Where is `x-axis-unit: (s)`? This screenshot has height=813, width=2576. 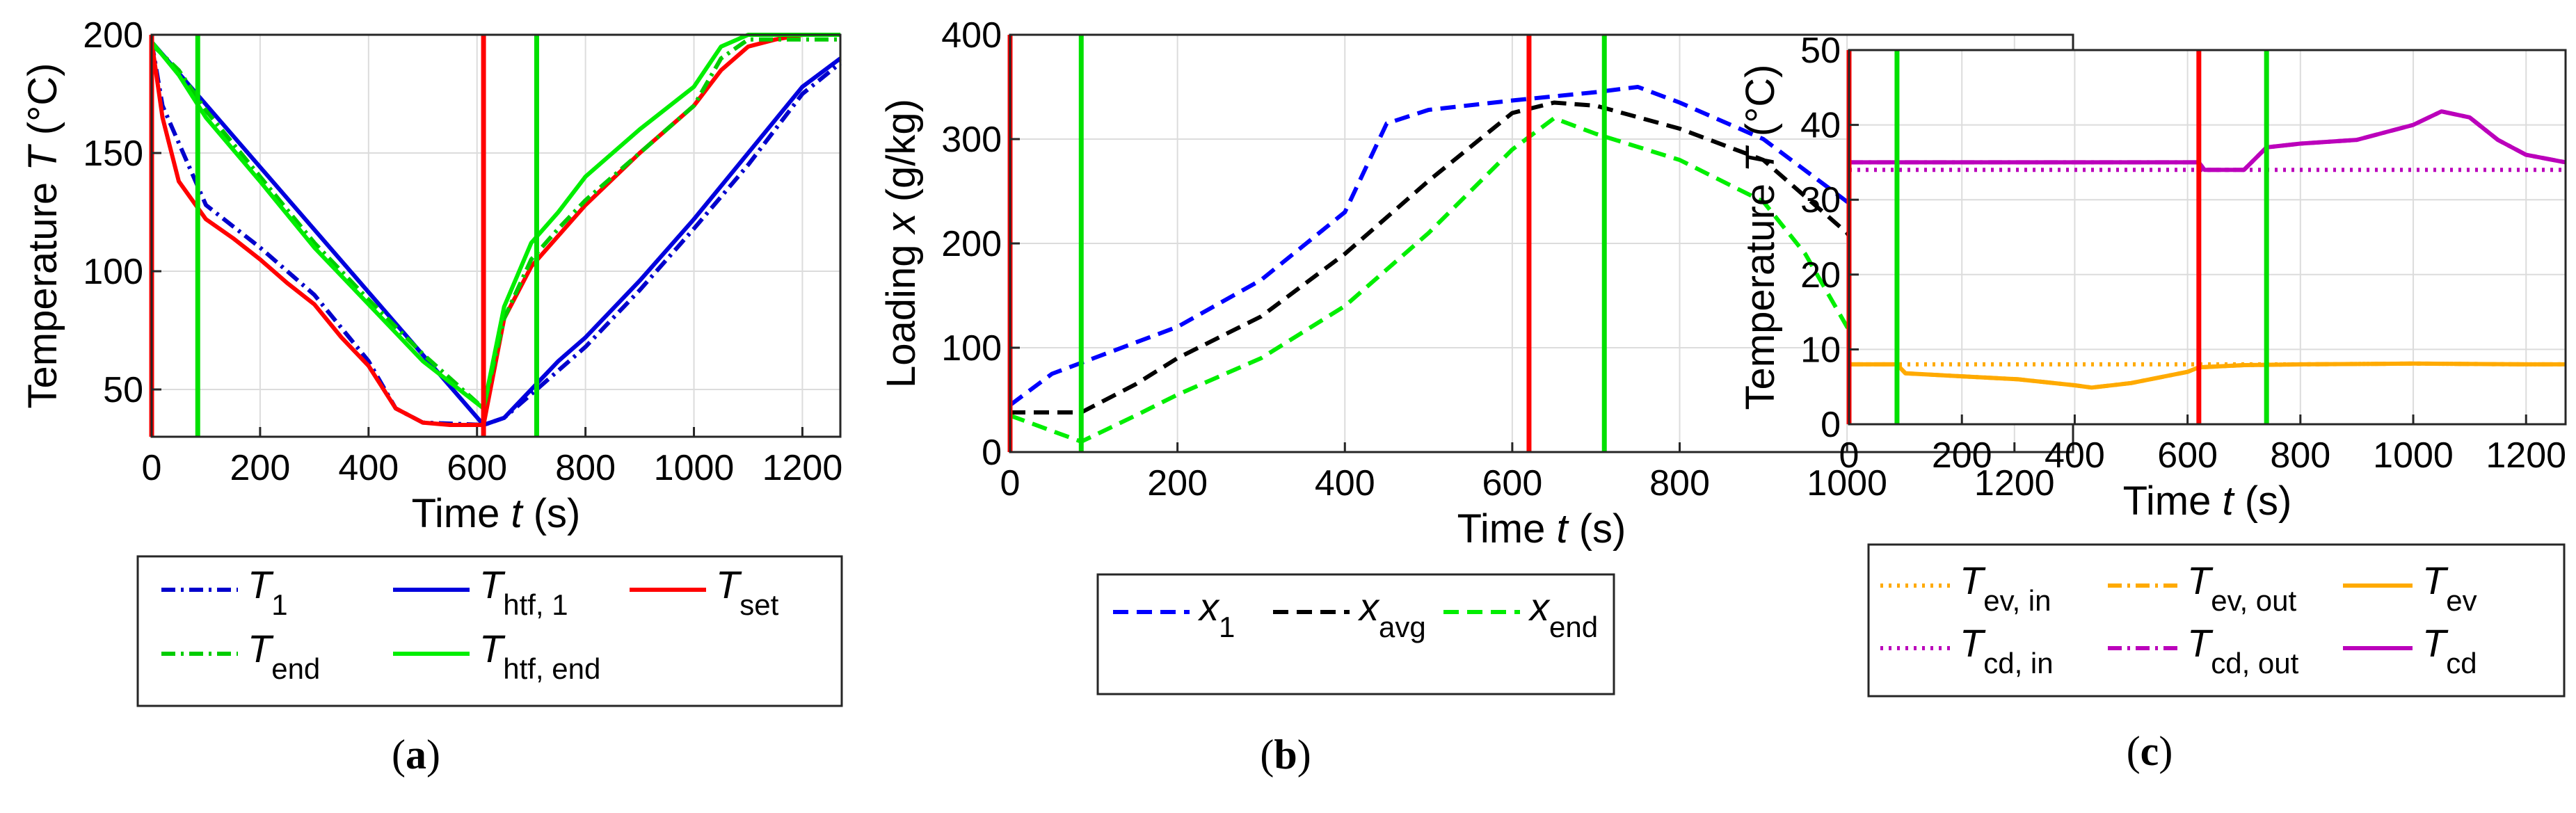
x-axis-unit: (s) is located at coordinates (2263, 501).